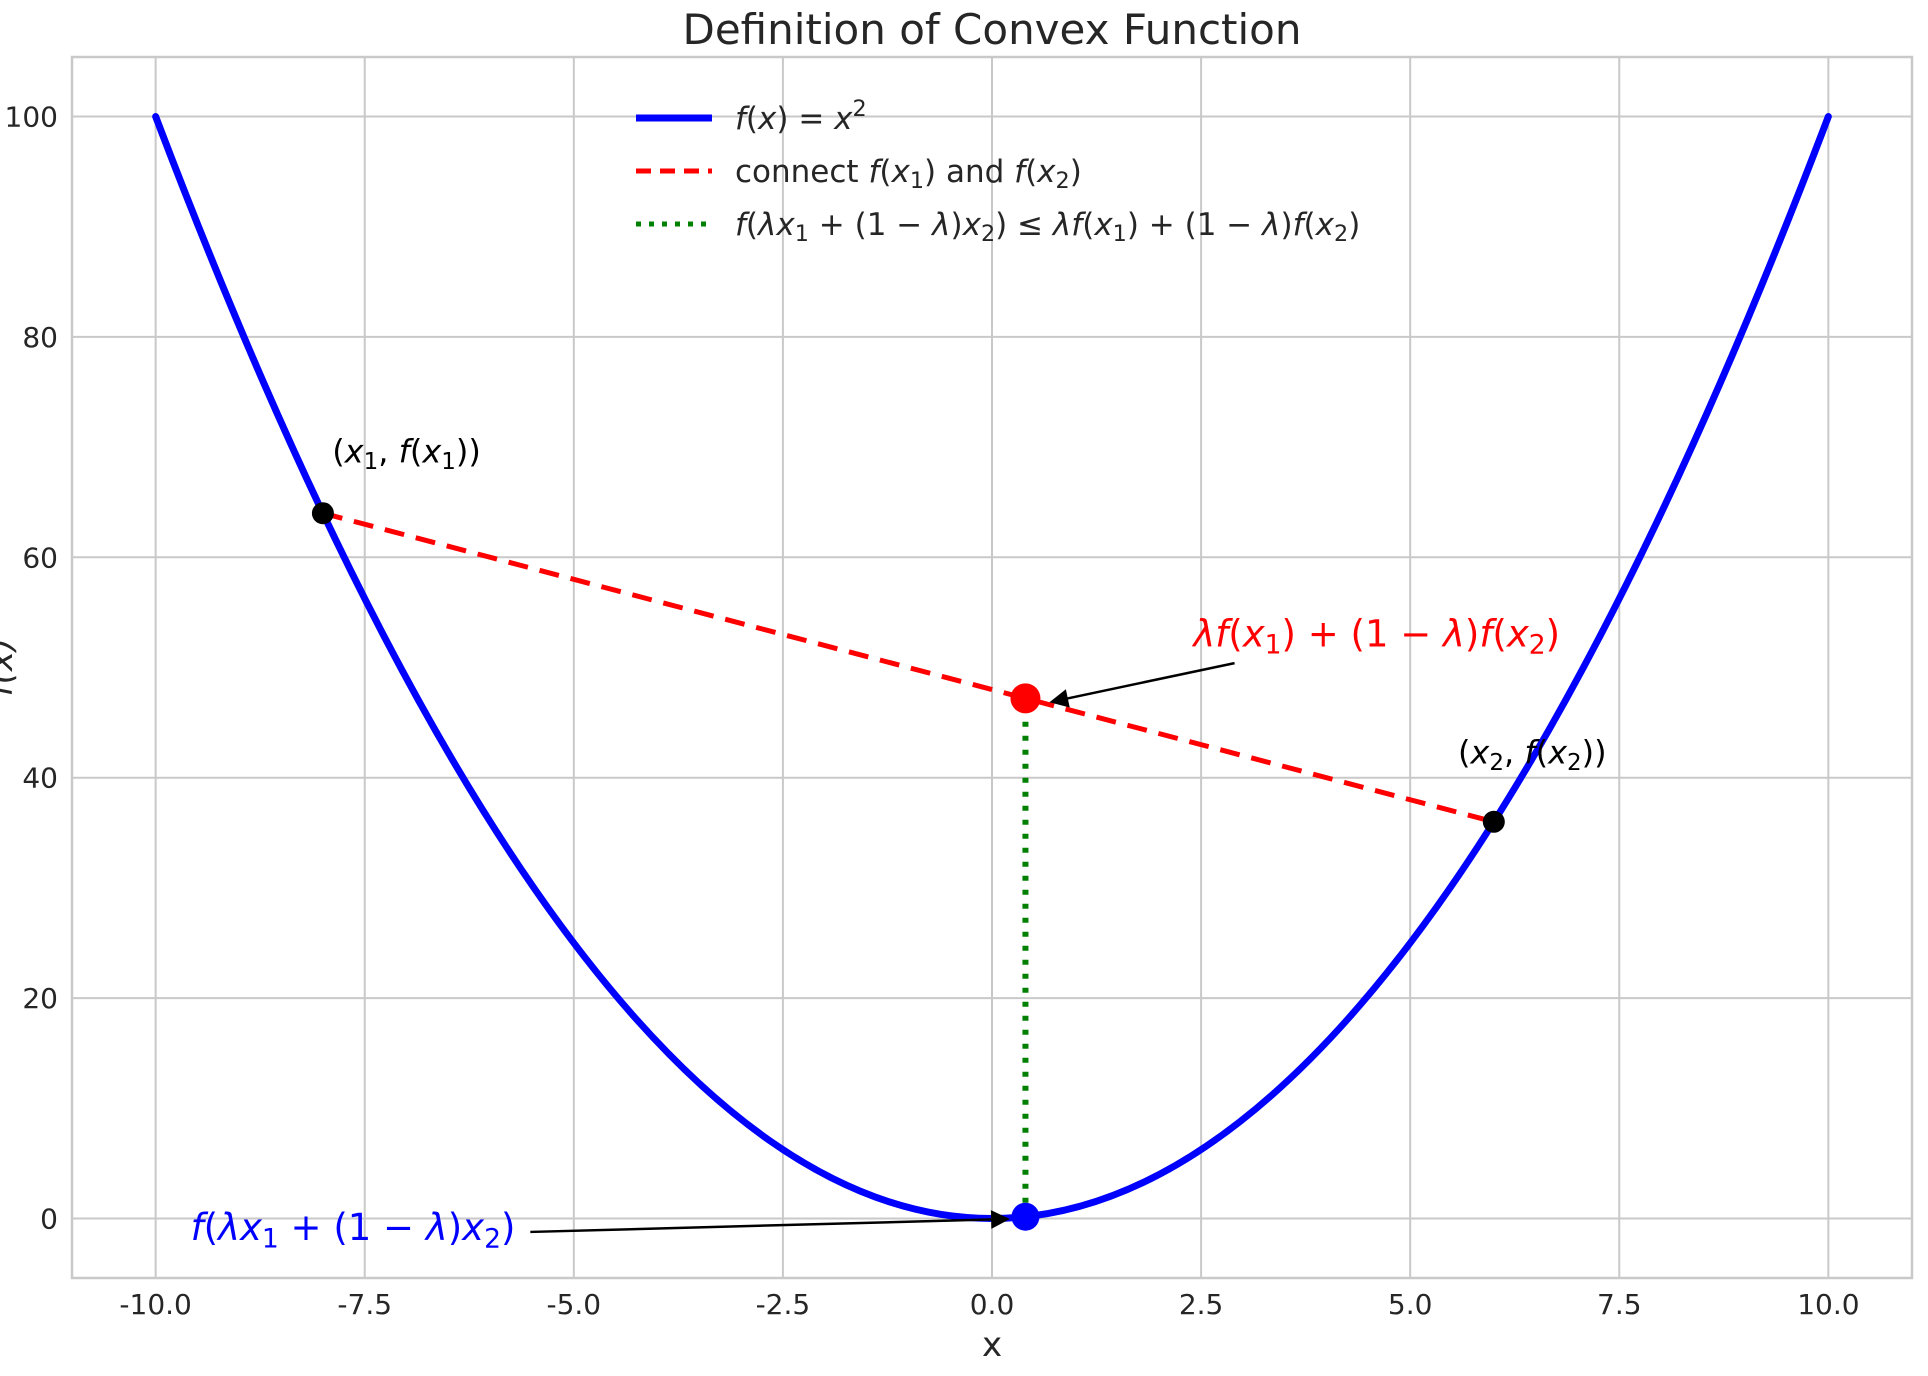 Image resolution: width=1928 pixels, height=1376 pixels. What do you see at coordinates (1828, 1304) in the screenshot?
I see `x-tick-10.0: 10.0` at bounding box center [1828, 1304].